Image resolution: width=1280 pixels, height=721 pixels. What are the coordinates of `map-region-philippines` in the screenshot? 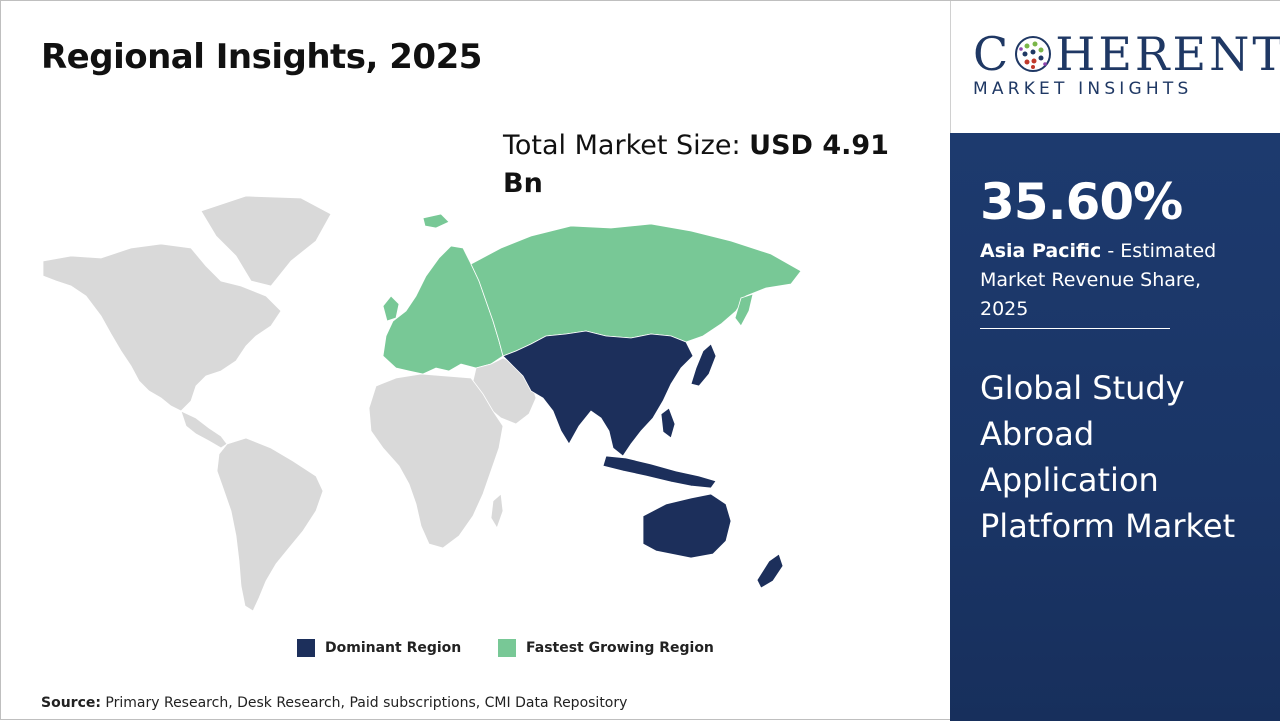 It's located at (668, 423).